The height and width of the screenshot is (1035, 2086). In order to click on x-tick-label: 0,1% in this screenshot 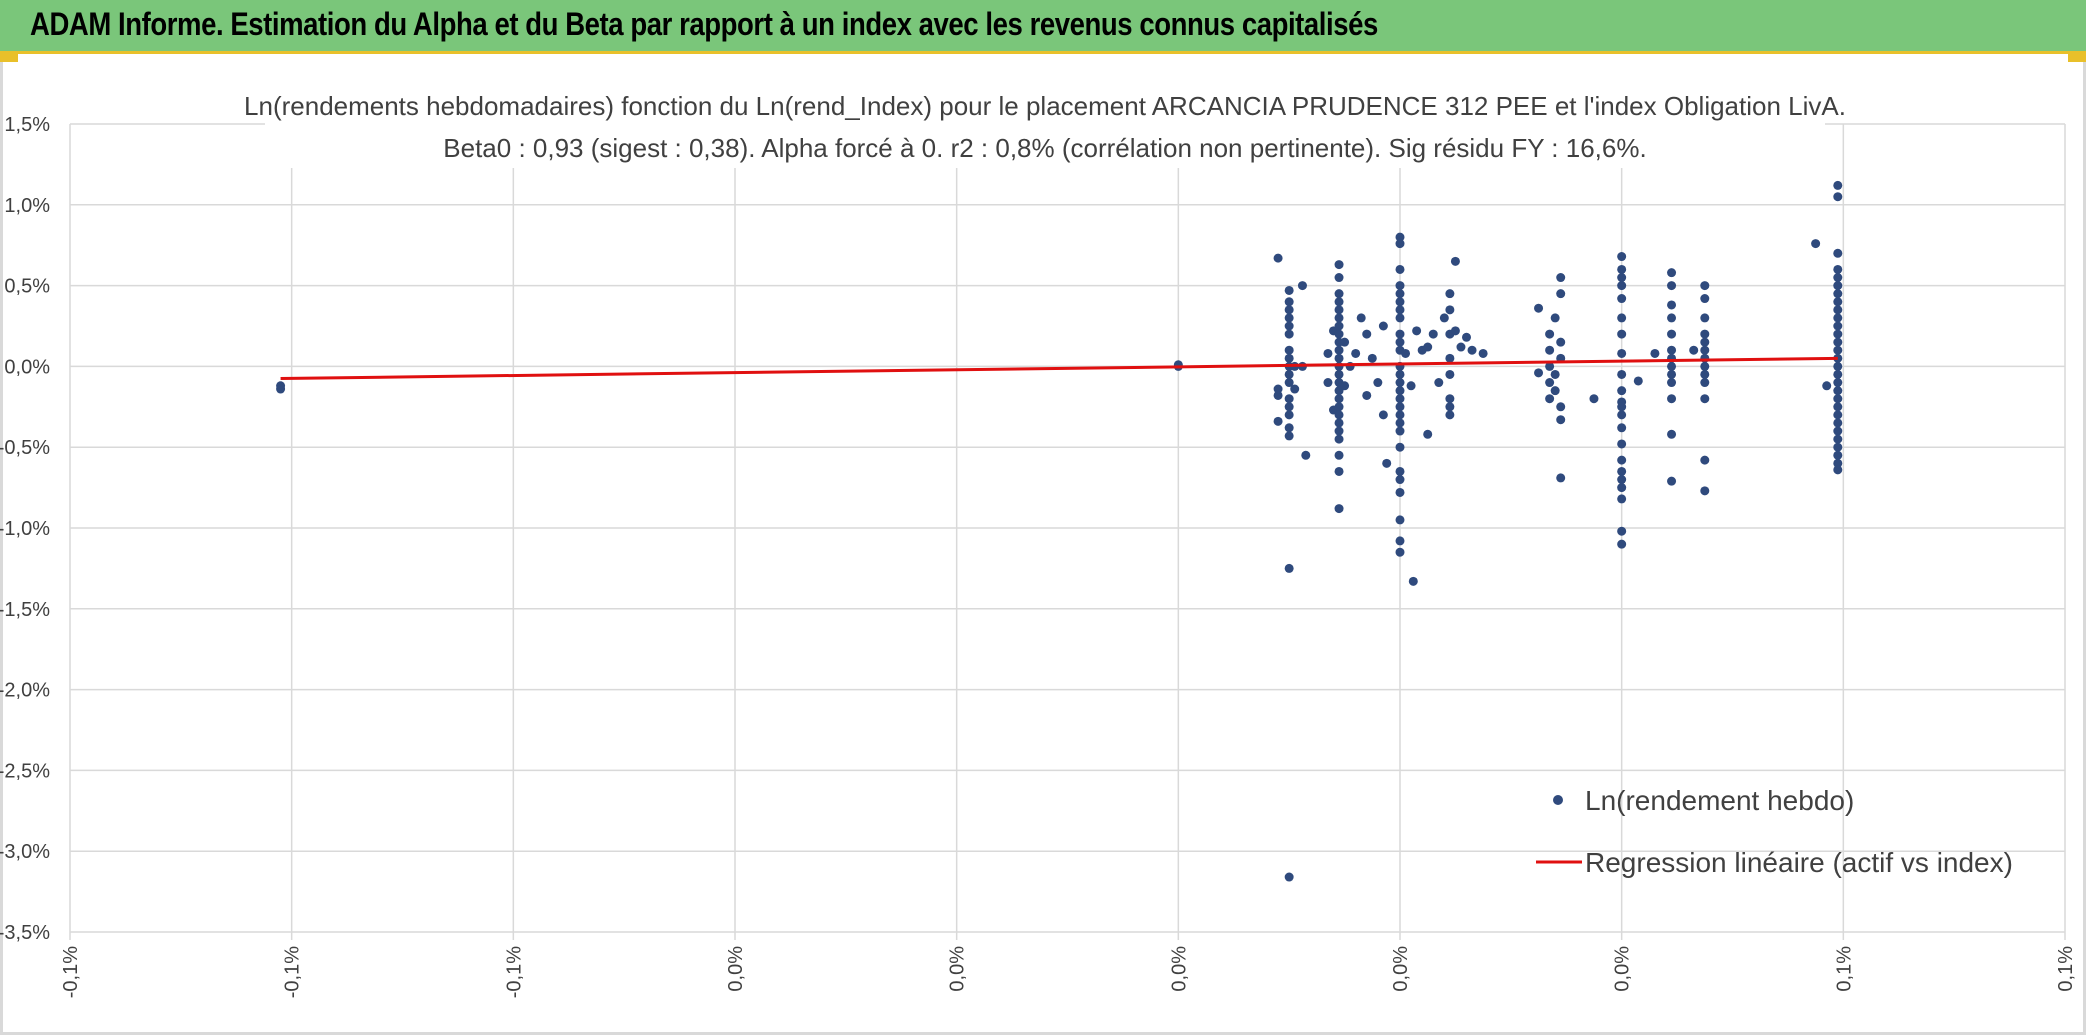, I will do `click(2066, 969)`.